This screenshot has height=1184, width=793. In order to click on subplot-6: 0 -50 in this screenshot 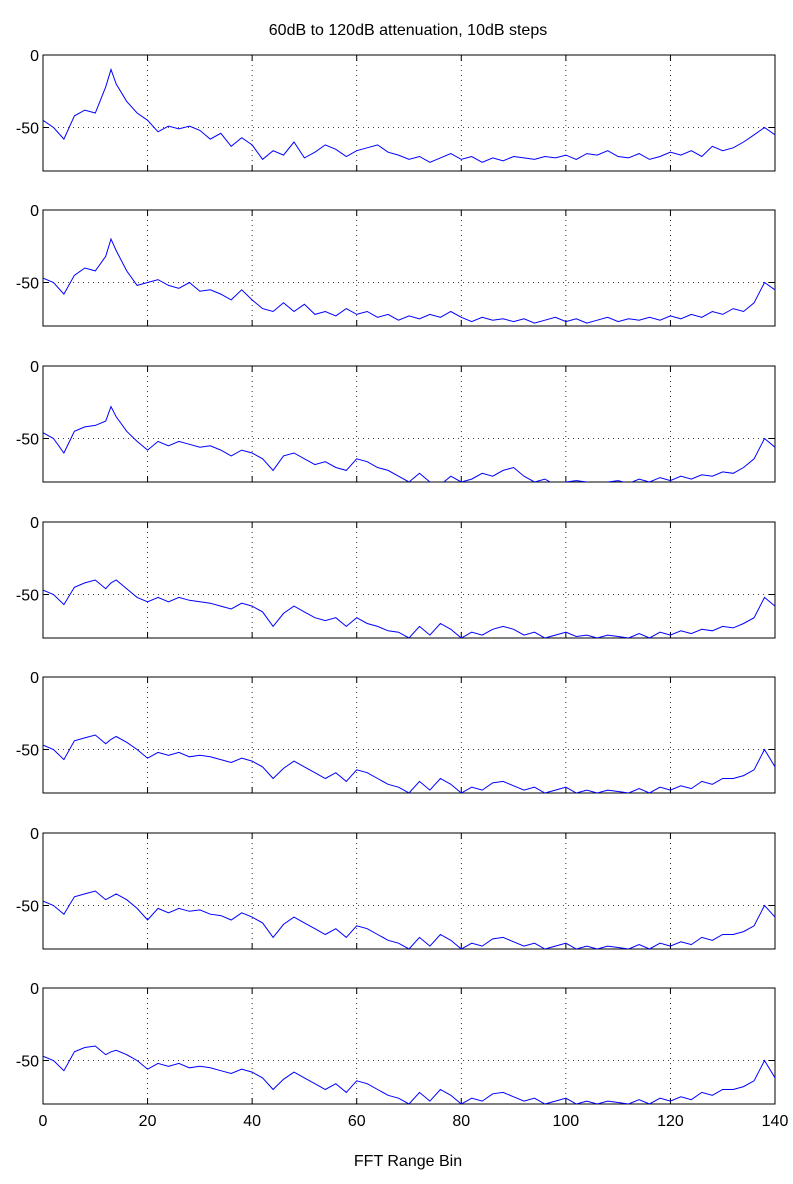, I will do `click(396, 888)`.